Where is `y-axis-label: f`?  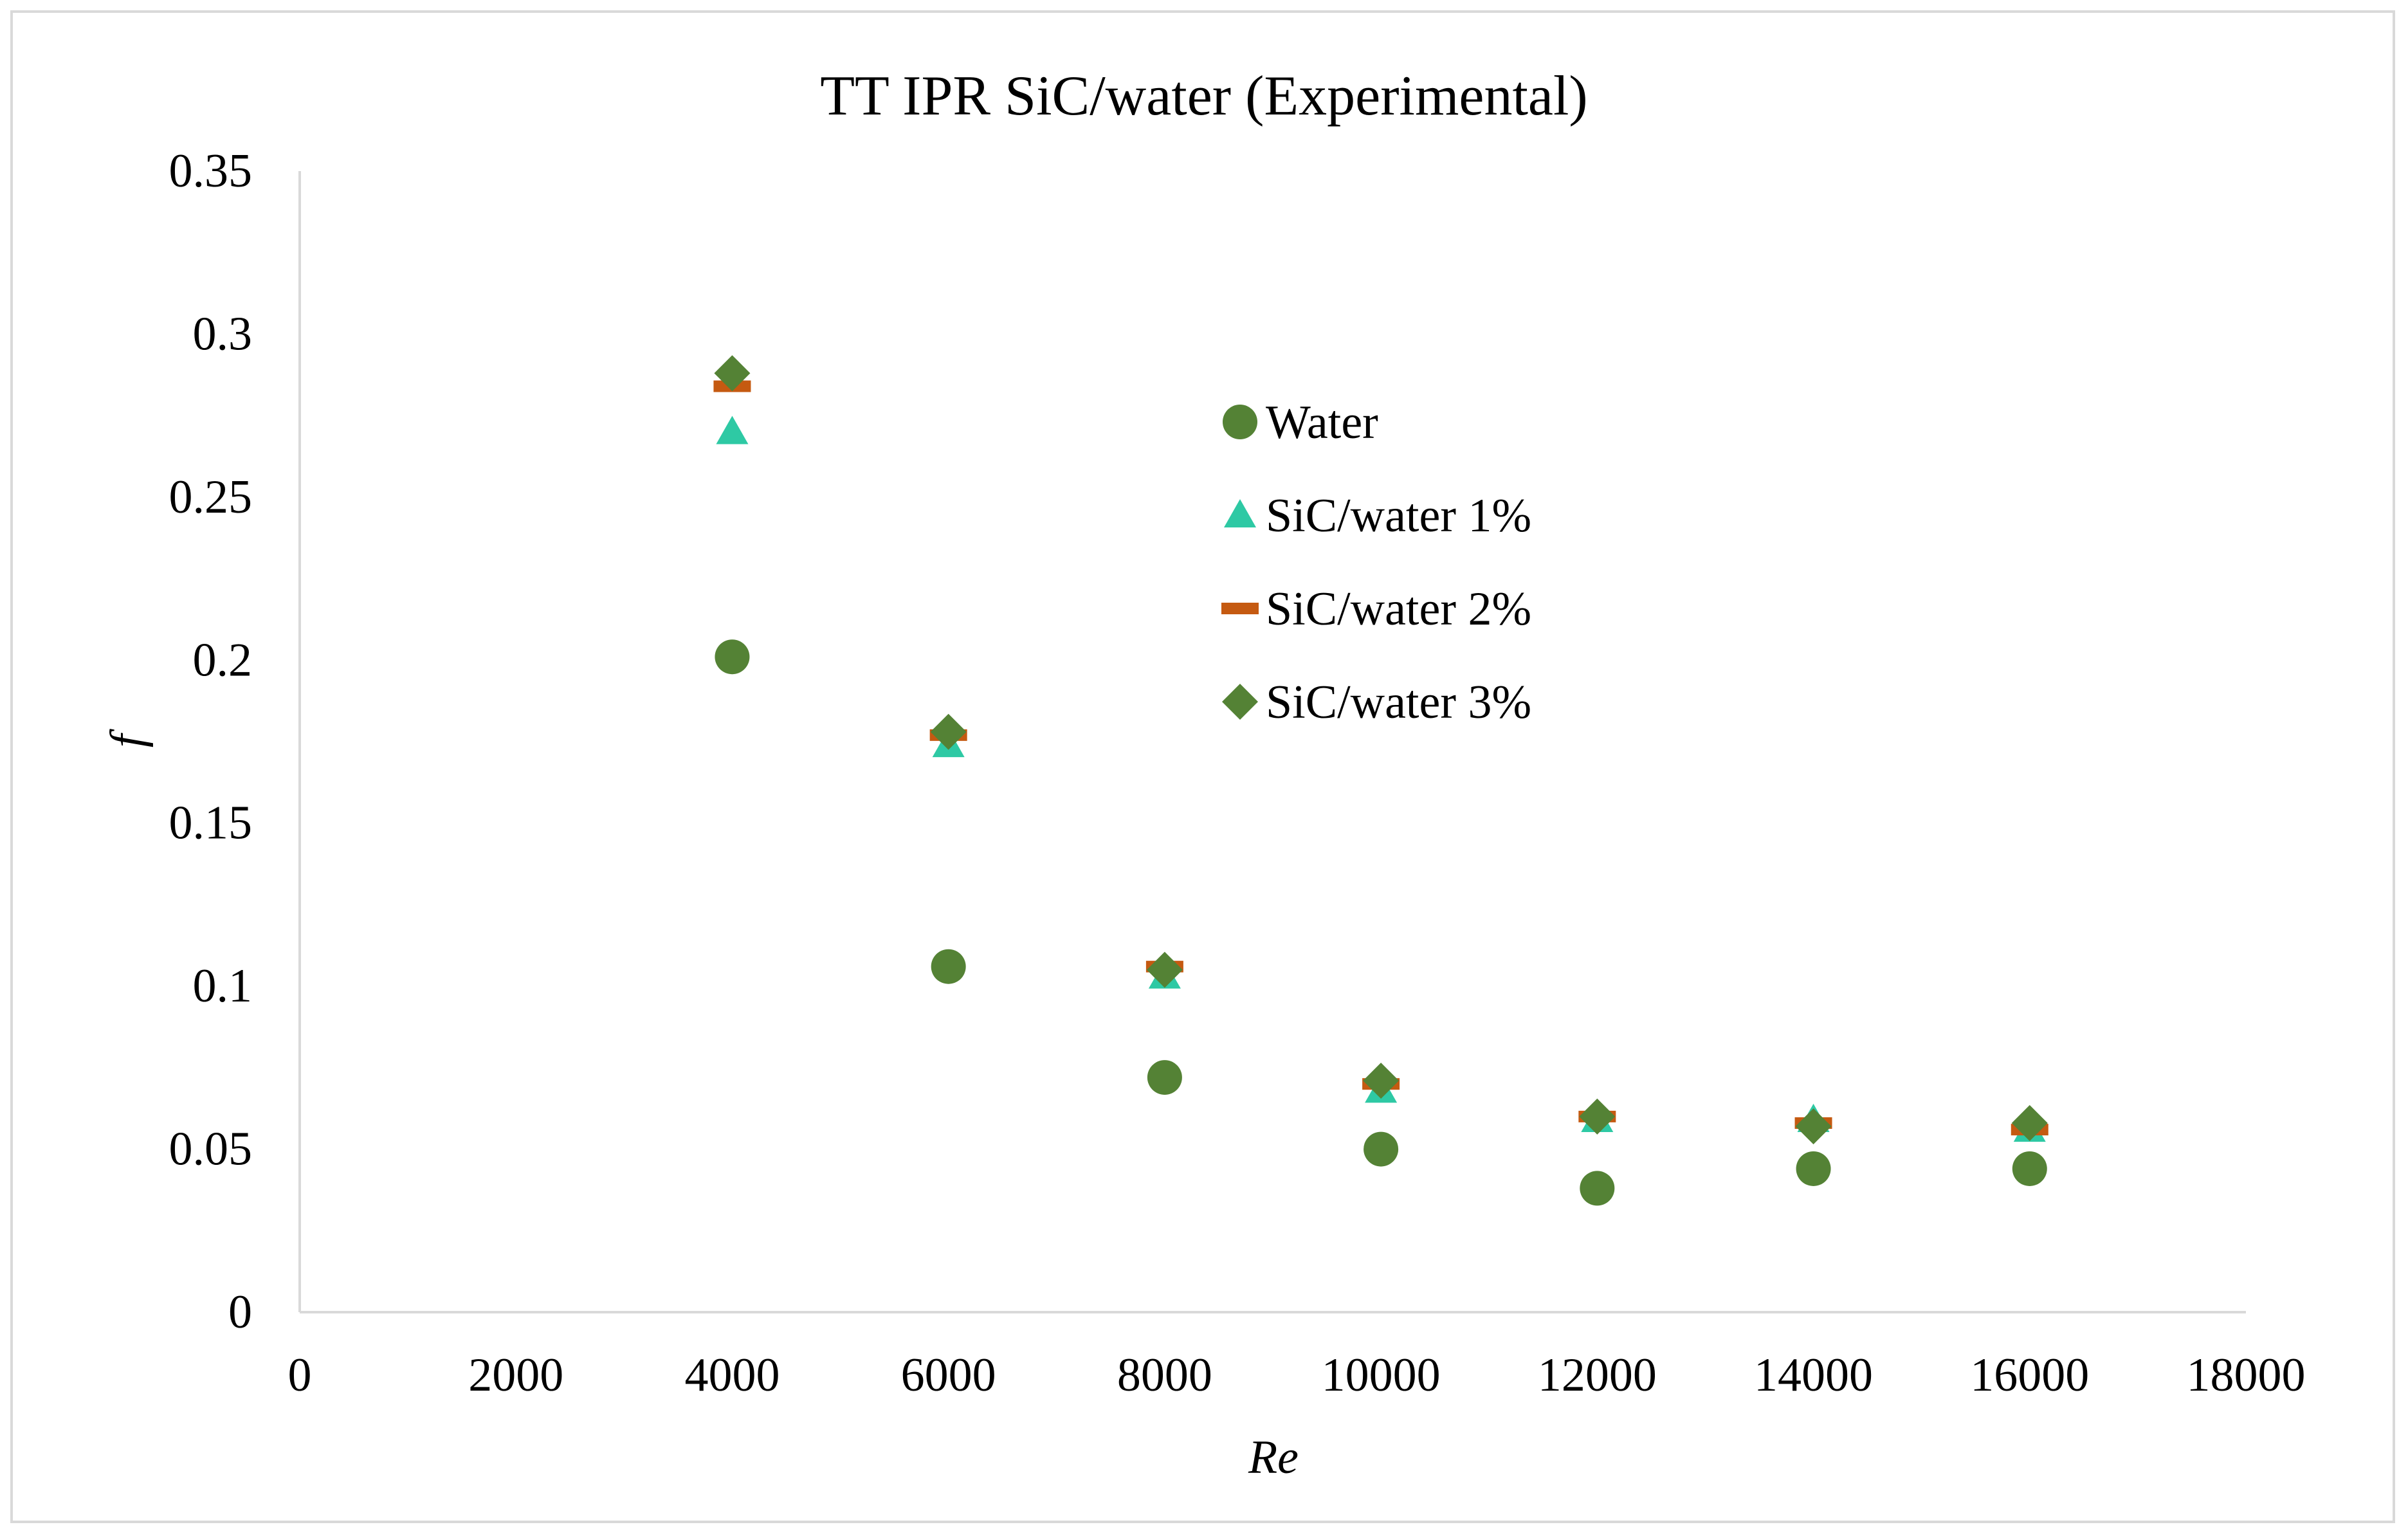 y-axis-label: f is located at coordinates (128, 737).